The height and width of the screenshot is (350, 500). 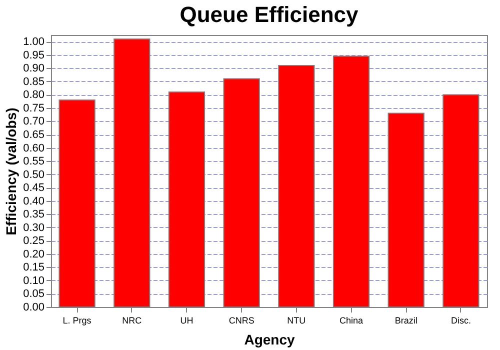 What do you see at coordinates (33, 108) in the screenshot?
I see `y-tick-label: 0.75` at bounding box center [33, 108].